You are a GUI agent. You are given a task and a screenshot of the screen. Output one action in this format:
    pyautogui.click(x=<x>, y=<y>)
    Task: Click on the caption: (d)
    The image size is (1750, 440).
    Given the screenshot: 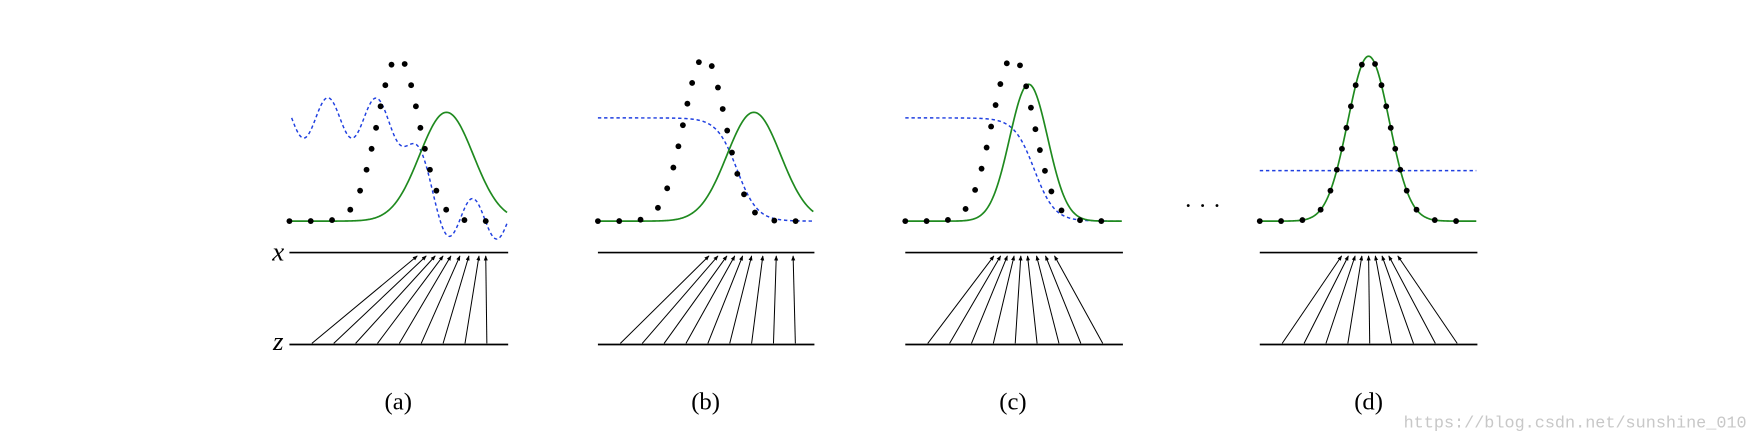 What is the action you would take?
    pyautogui.click(x=1368, y=402)
    